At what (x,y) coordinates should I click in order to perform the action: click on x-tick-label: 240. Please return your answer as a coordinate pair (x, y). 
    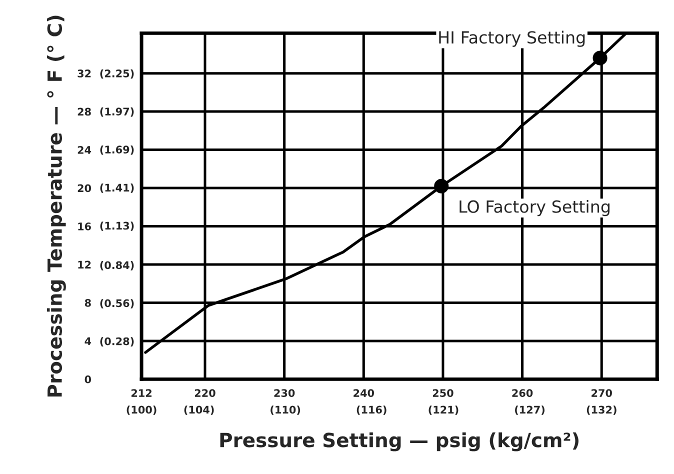
    Looking at the image, I should click on (364, 393).